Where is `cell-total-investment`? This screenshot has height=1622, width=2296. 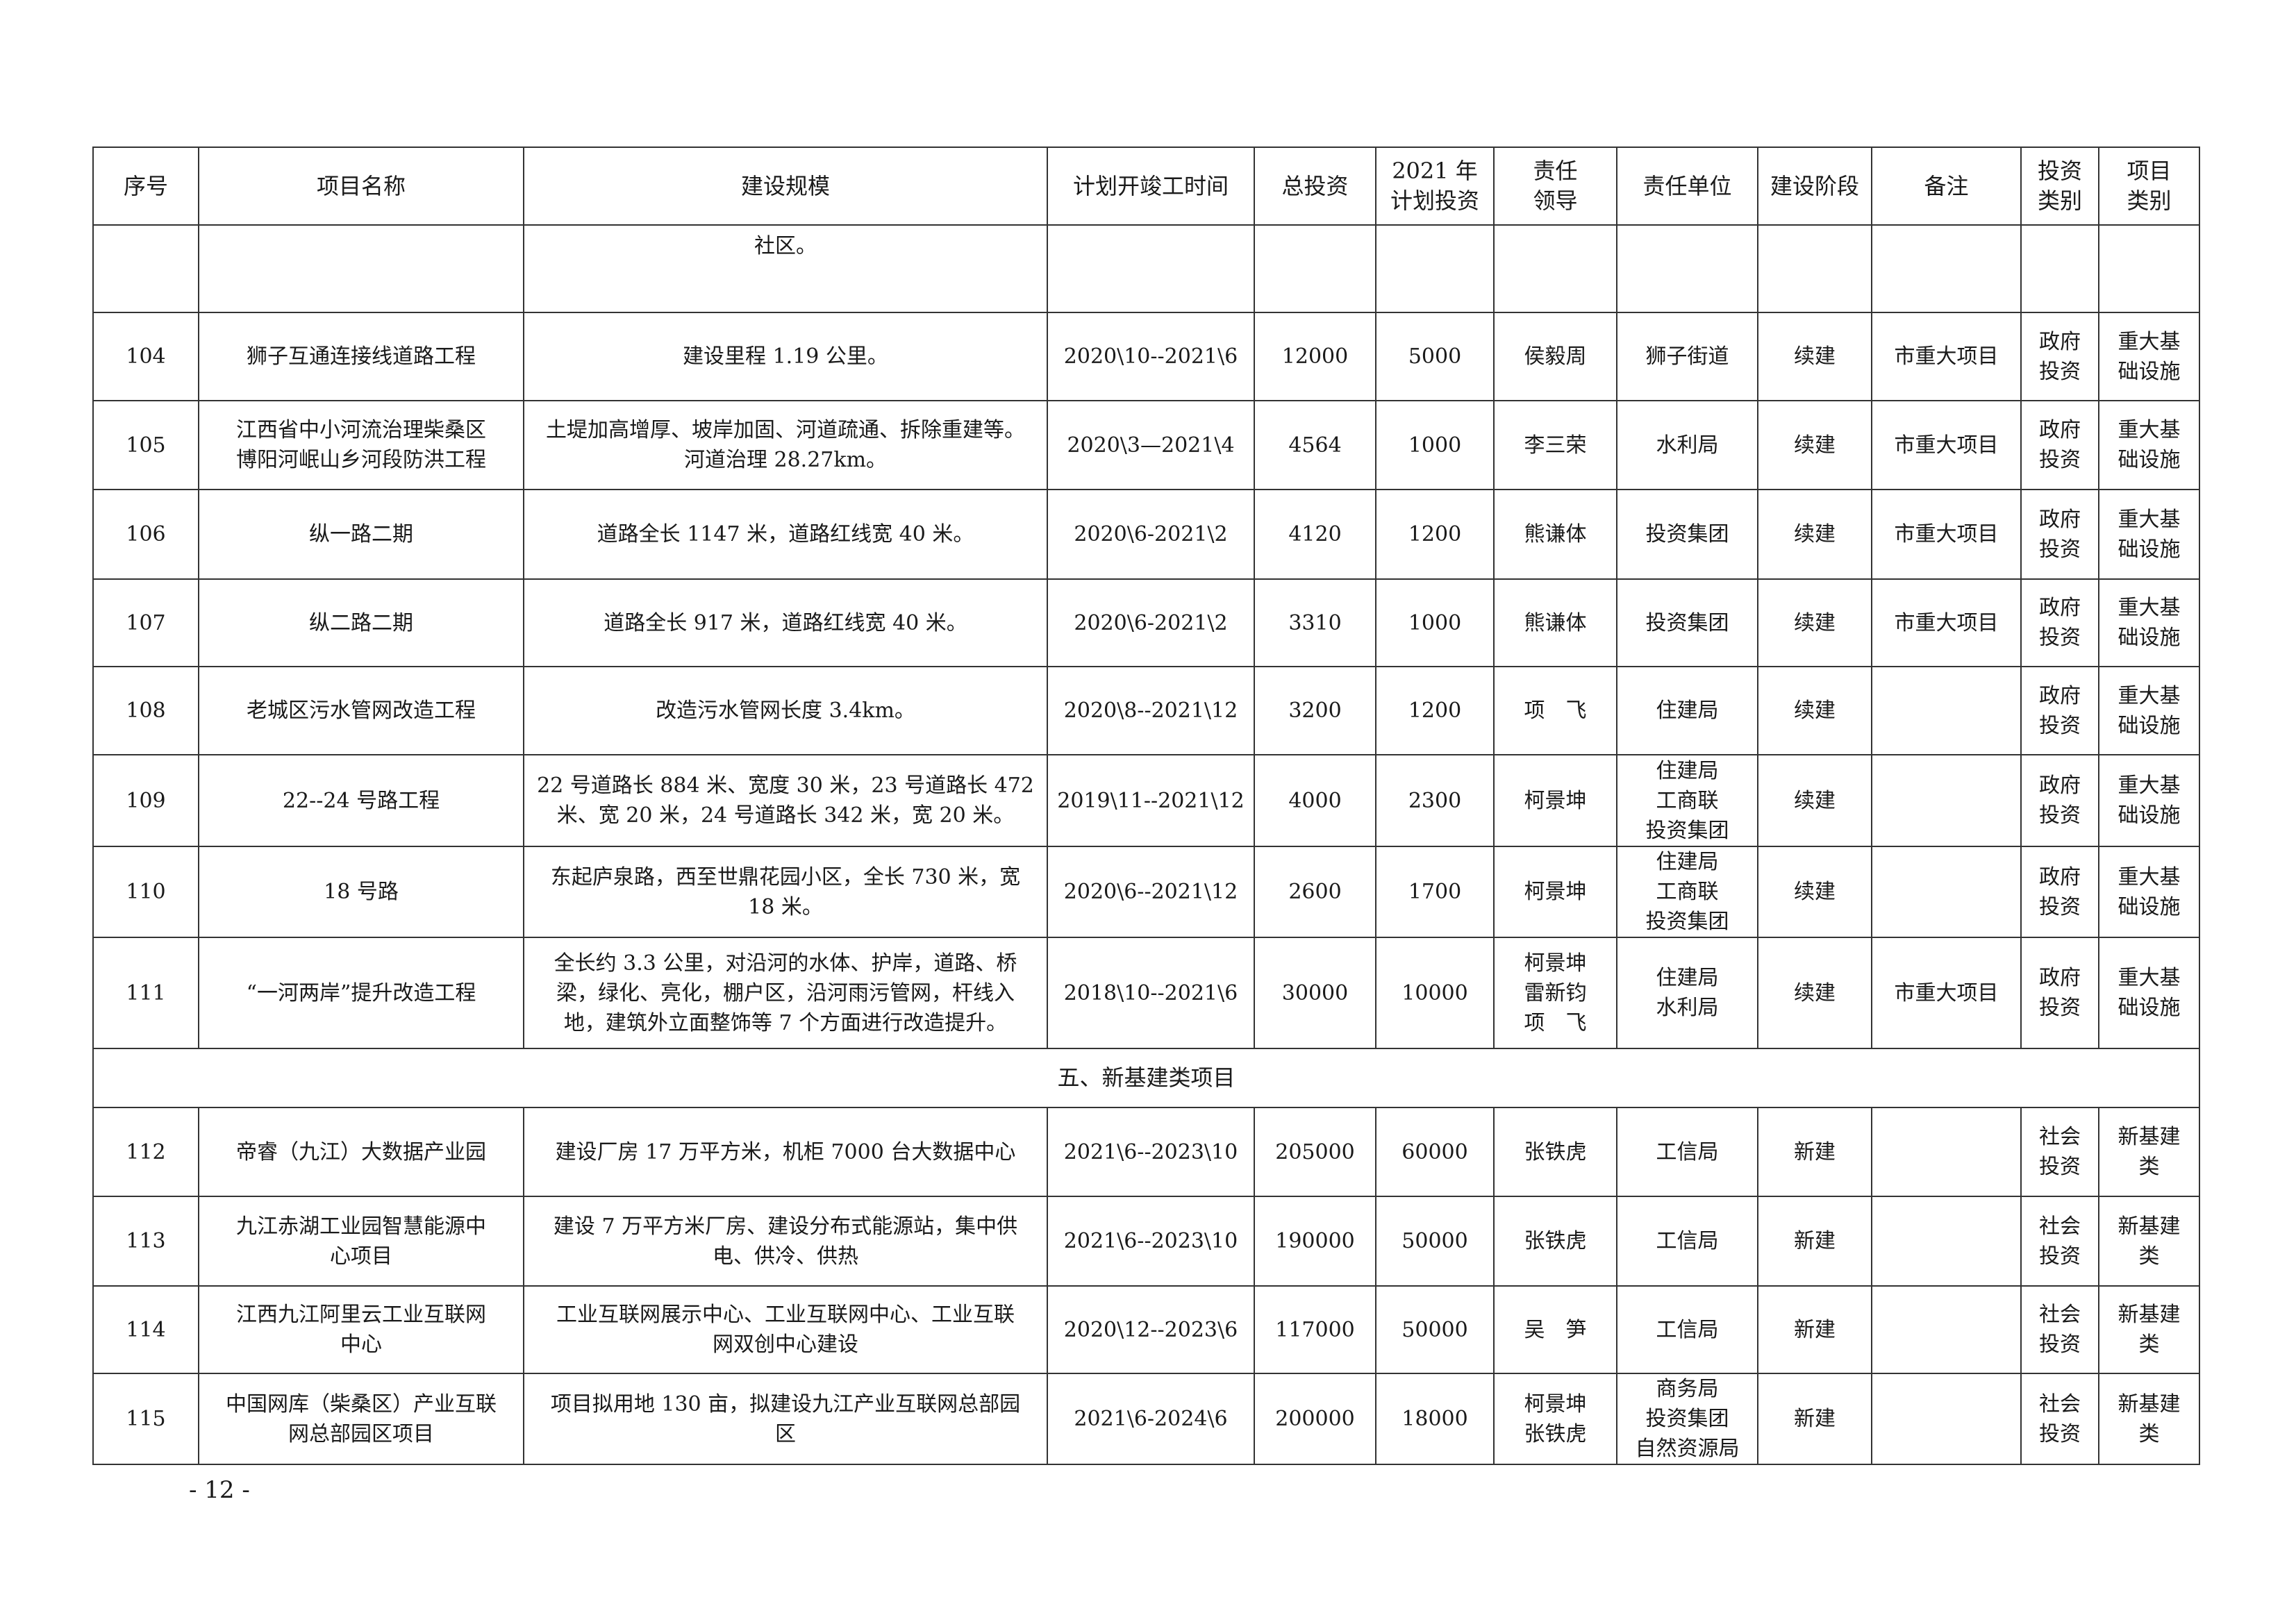
cell-total-investment is located at coordinates (1315, 268).